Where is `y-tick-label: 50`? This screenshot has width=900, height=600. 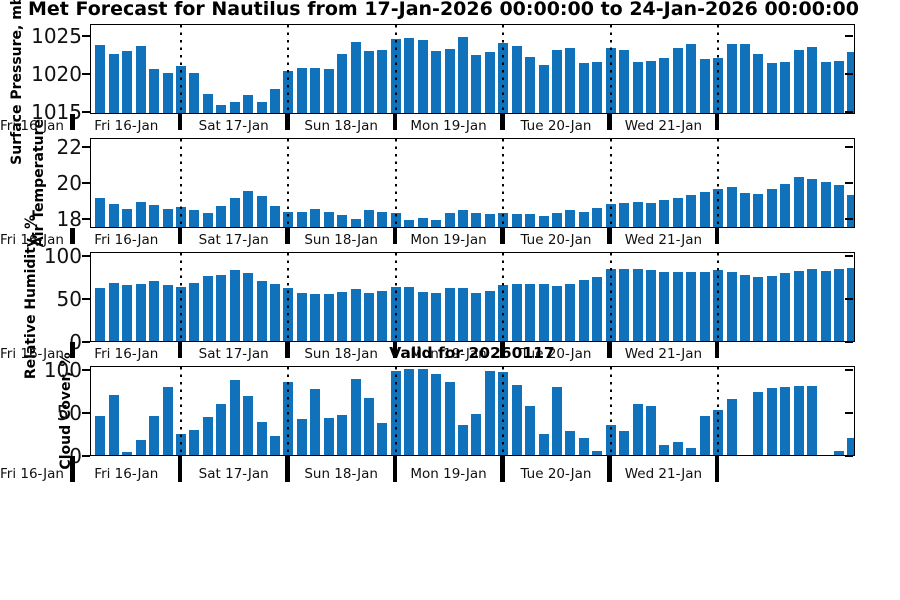 y-tick-label: 50 is located at coordinates (69, 299).